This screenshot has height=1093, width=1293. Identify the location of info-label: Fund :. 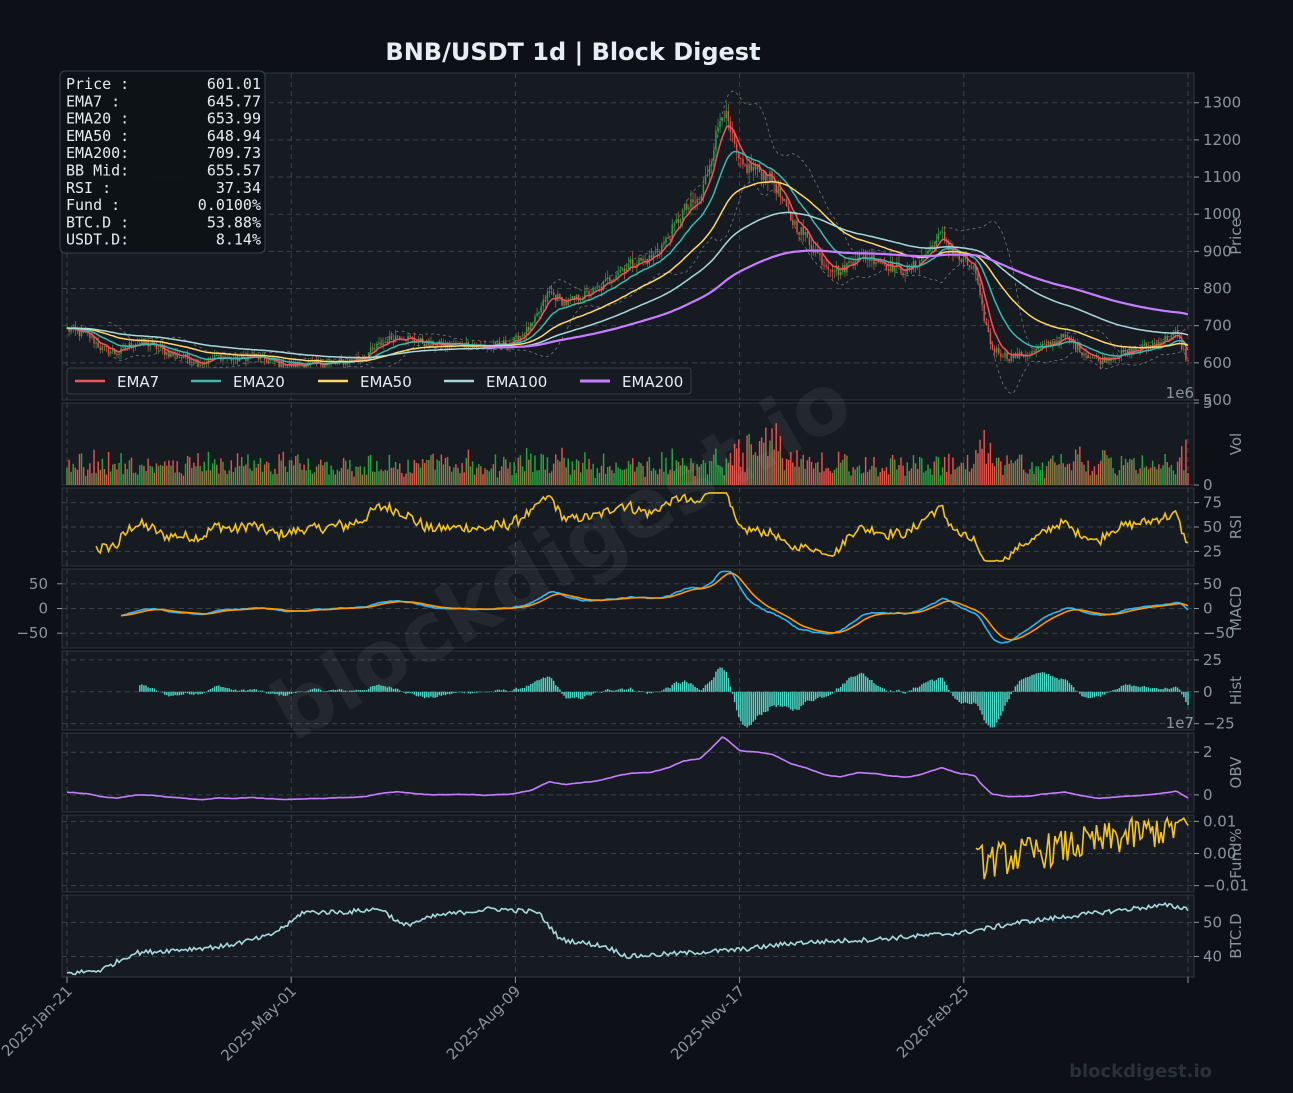
(93, 205).